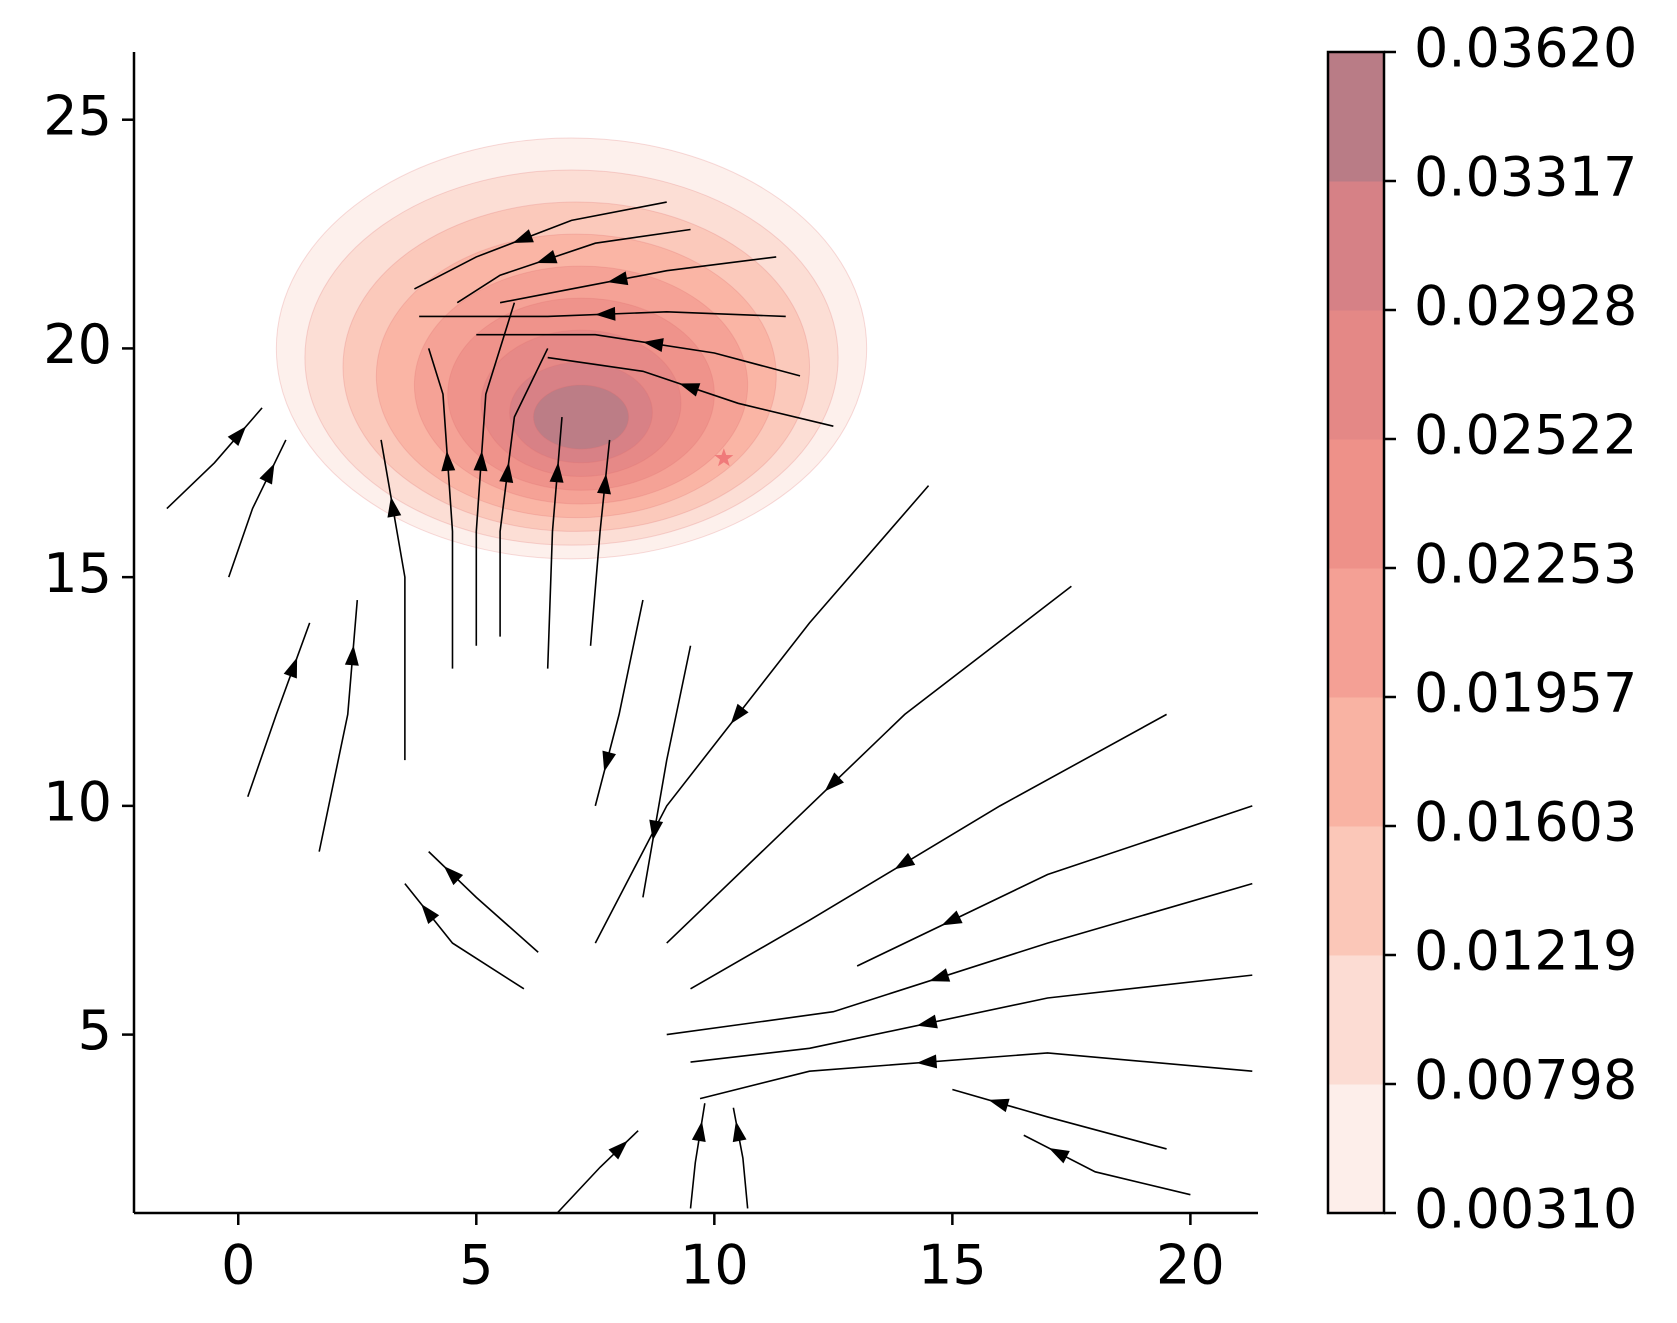  I want to click on colorbar-tick-label: 0.00310, so click(1525, 1209).